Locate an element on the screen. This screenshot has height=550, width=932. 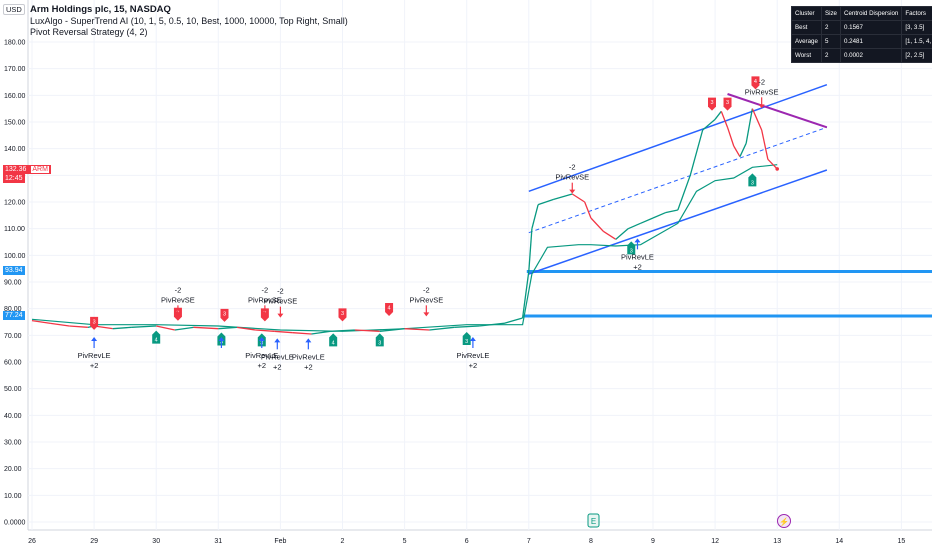
cell: 2 is located at coordinates (830, 27).